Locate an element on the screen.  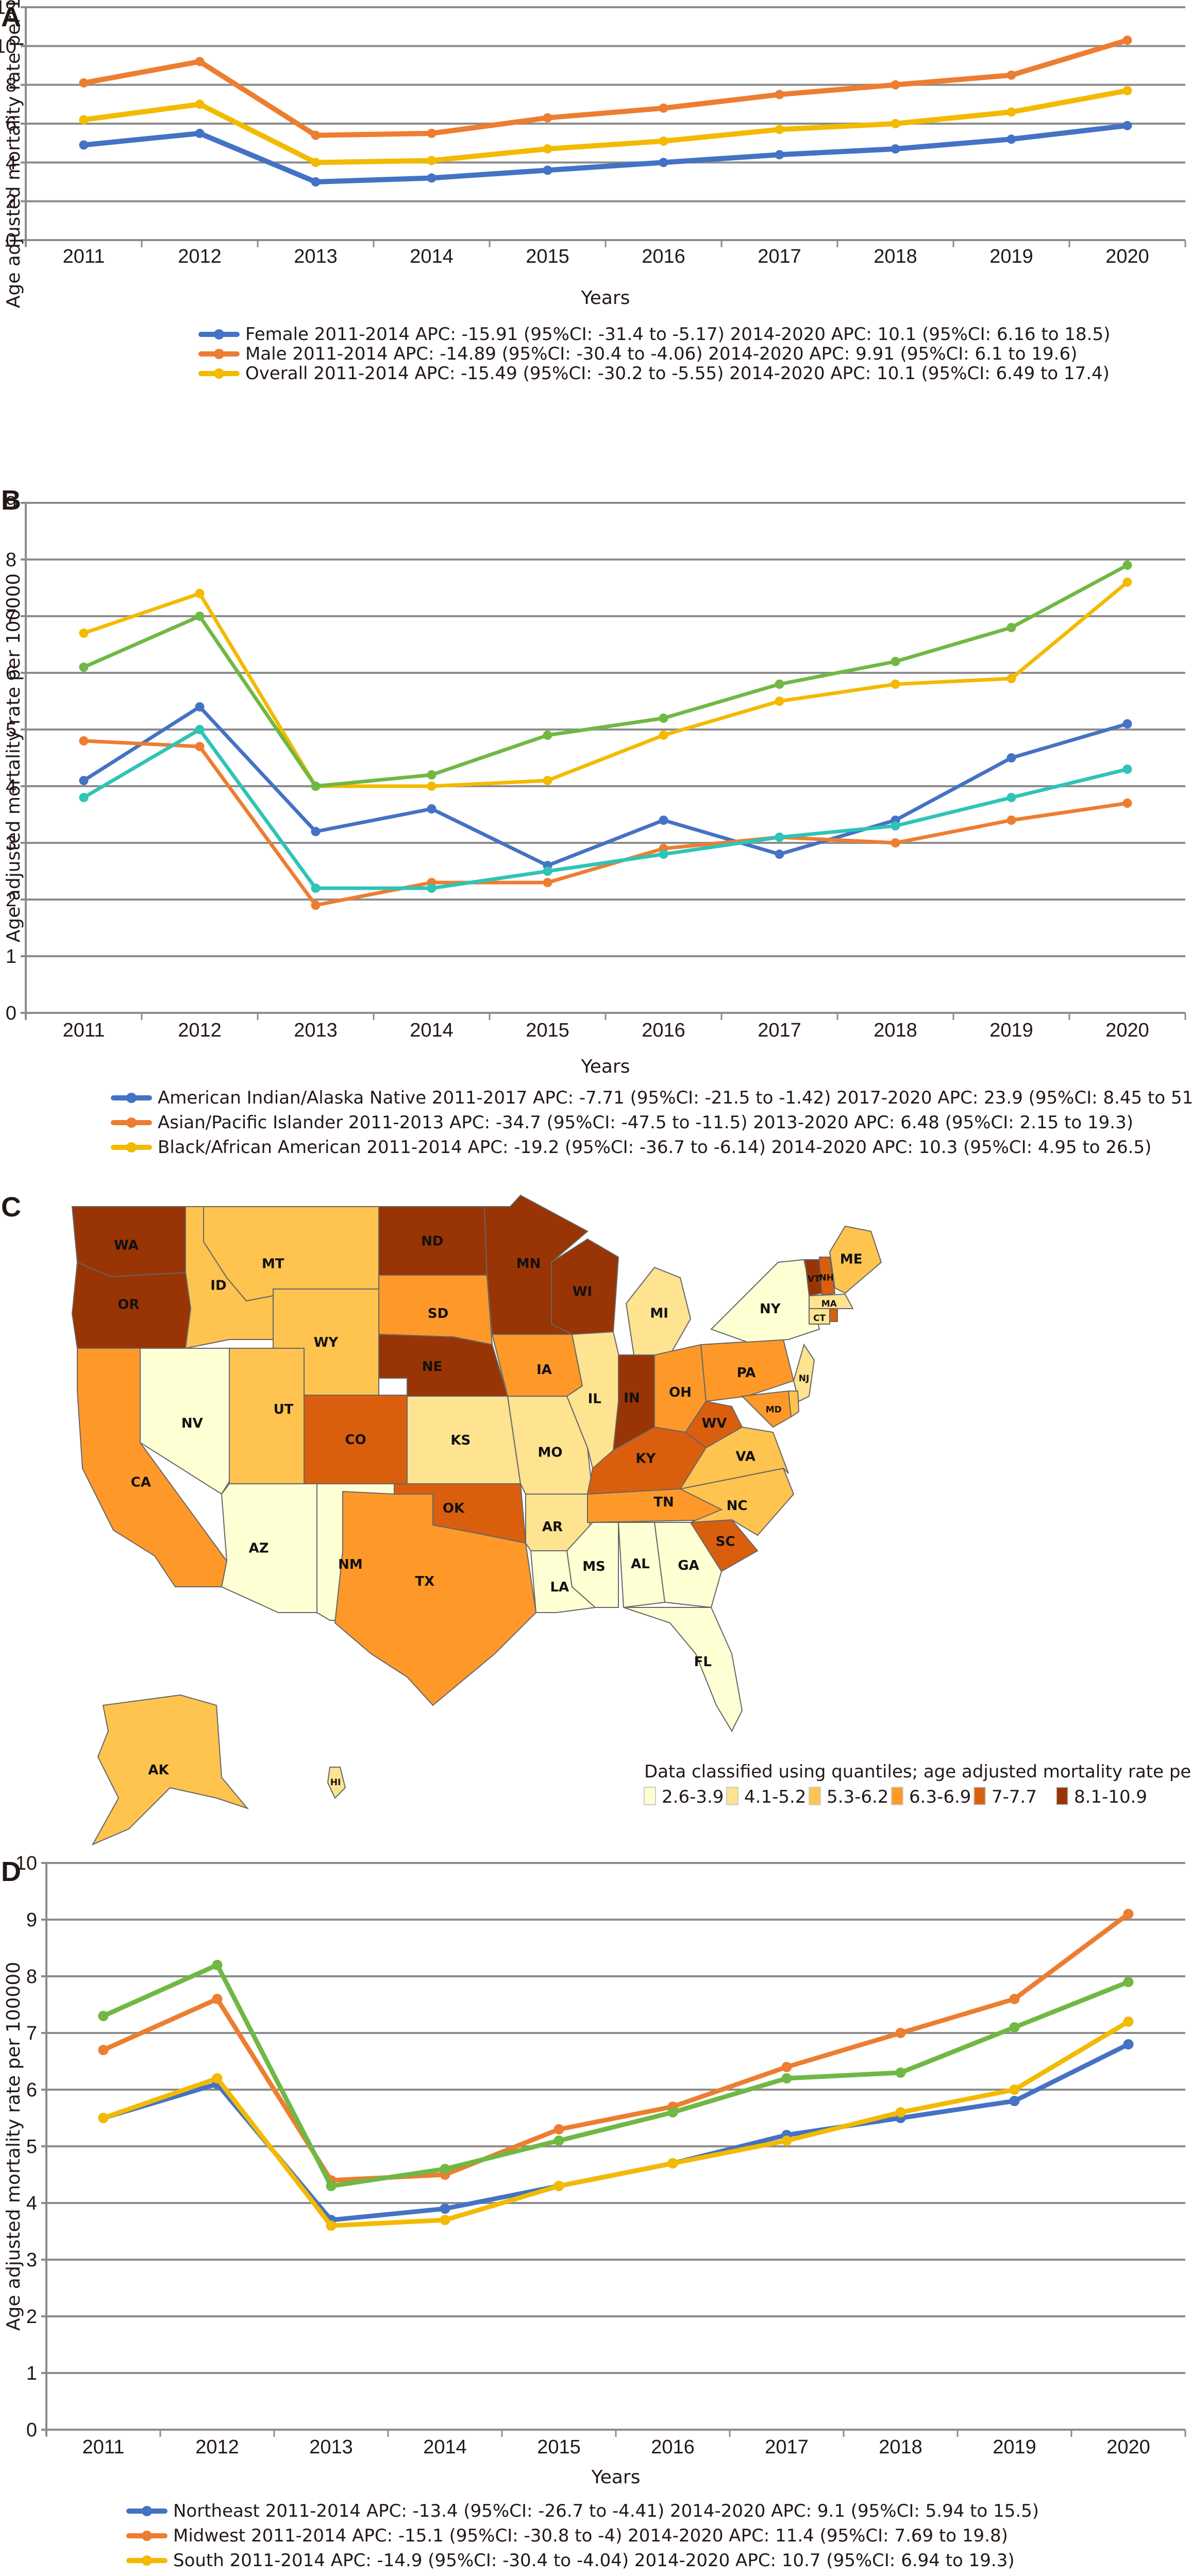
state-label: PA is located at coordinates (746, 1373).